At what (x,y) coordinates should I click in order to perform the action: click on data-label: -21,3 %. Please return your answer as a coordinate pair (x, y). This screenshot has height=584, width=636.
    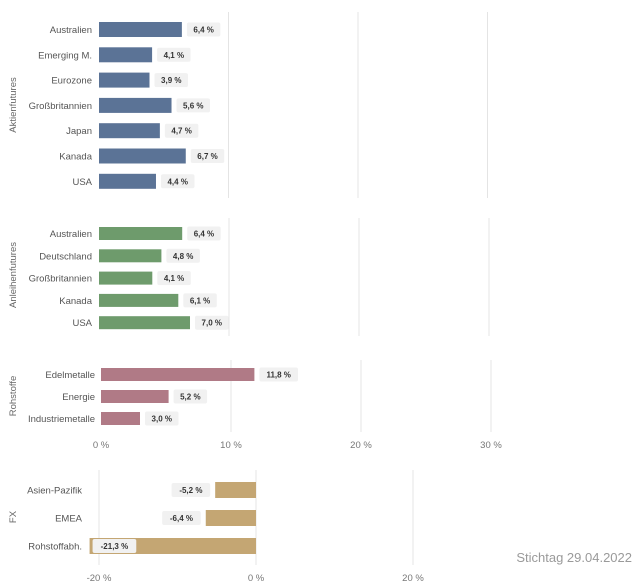
    Looking at the image, I should click on (115, 546).